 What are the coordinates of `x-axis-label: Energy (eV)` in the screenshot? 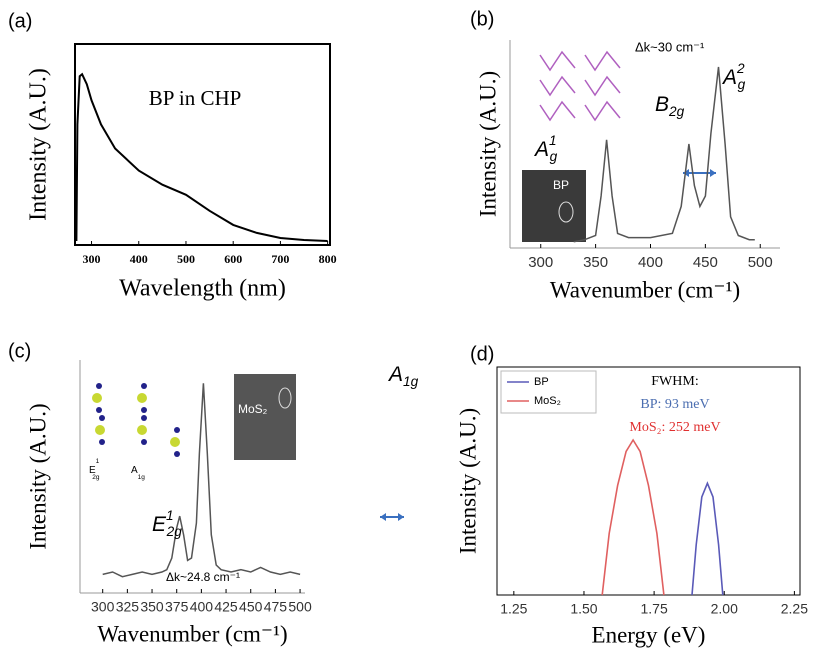 It's located at (649, 634).